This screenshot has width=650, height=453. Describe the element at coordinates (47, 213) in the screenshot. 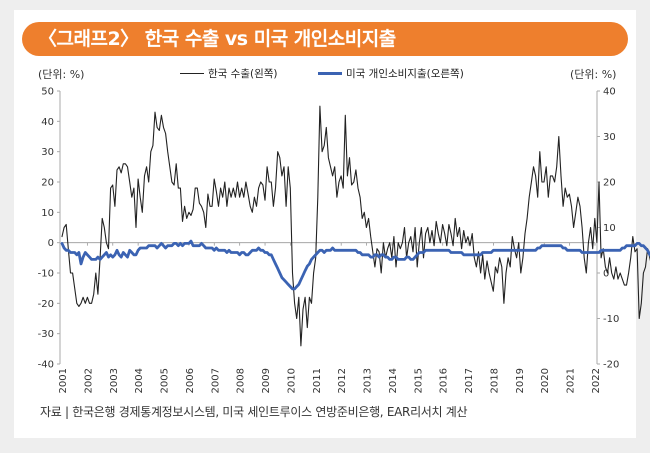

I see `left-tick-label: 10` at that location.